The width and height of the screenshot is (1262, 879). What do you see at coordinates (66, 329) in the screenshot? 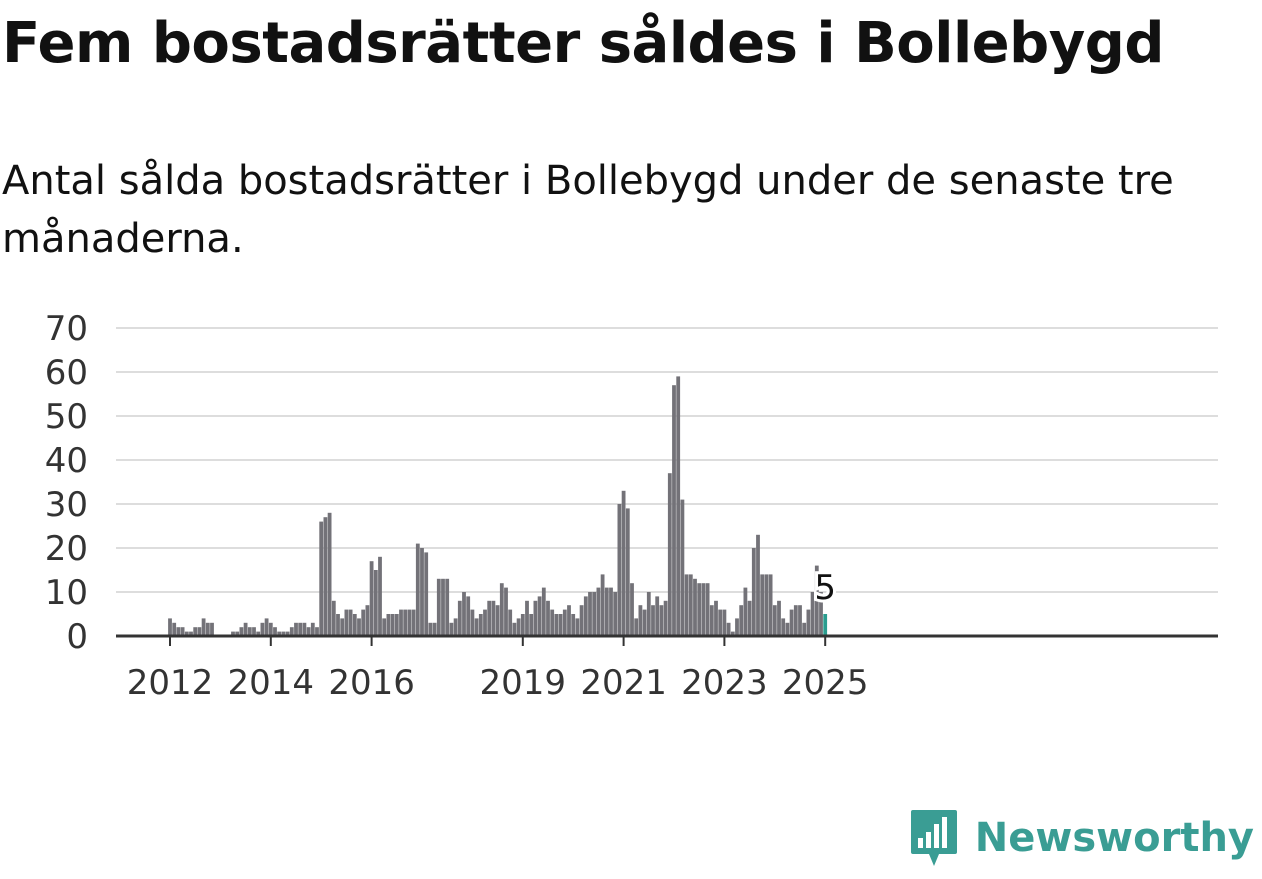
I see `y-tick-label: 70` at bounding box center [66, 329].